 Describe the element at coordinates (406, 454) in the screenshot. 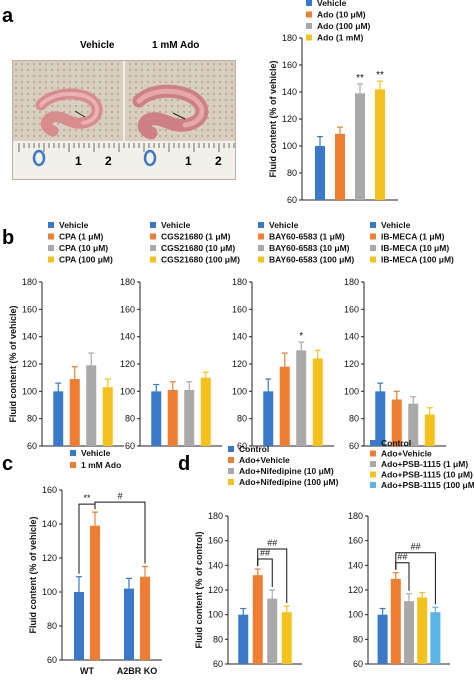

I see `legend-label: Ado+Vehicle` at that location.